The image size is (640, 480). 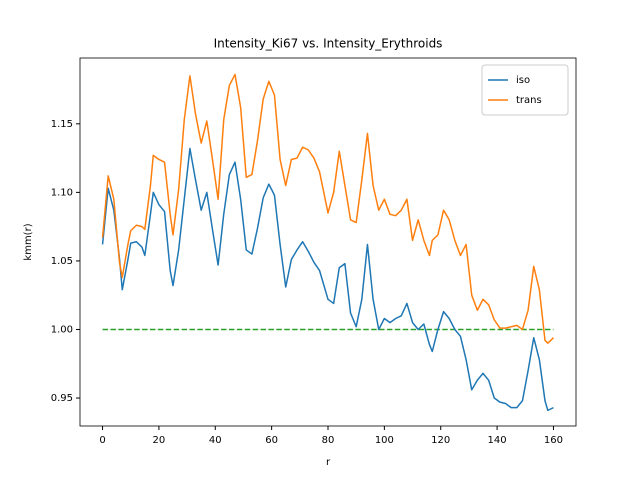 I want to click on x-tick-label: 120, so click(x=440, y=440).